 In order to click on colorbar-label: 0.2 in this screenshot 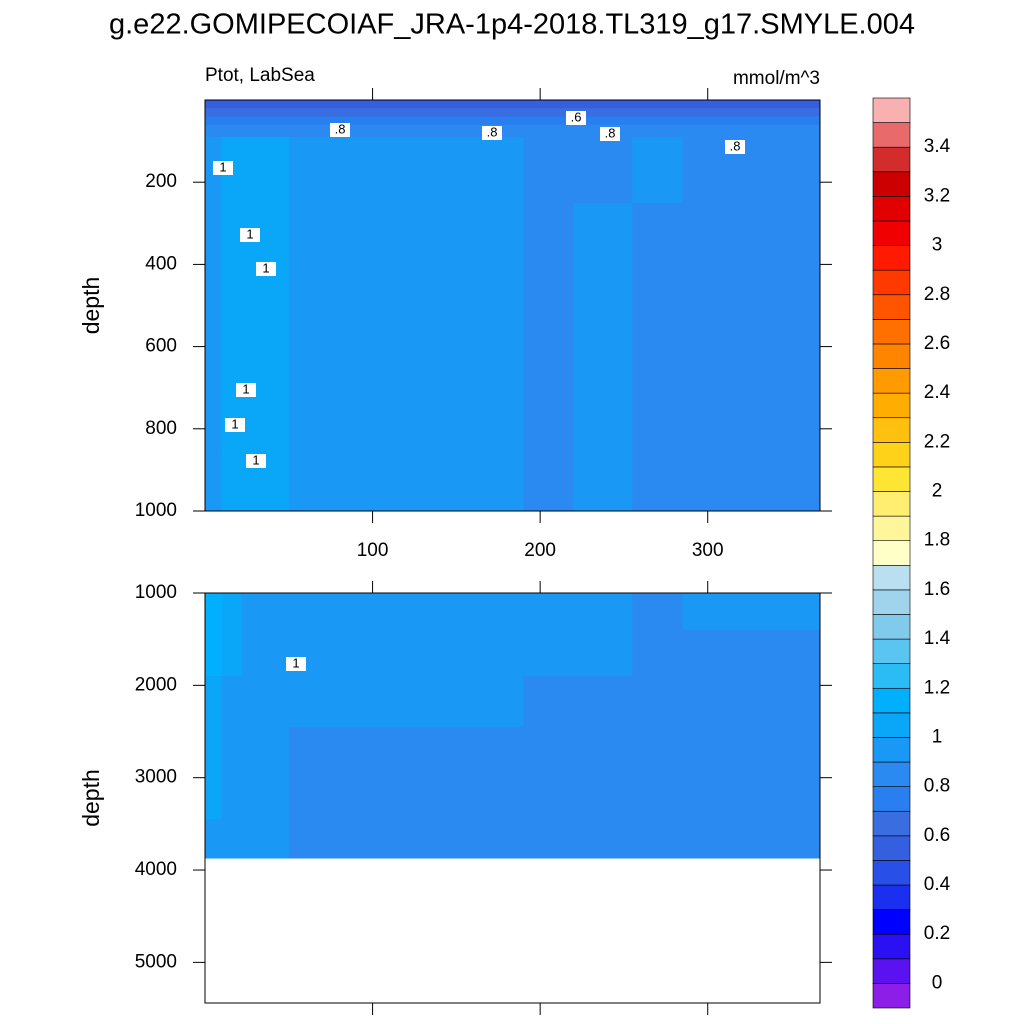, I will do `click(937, 933)`.